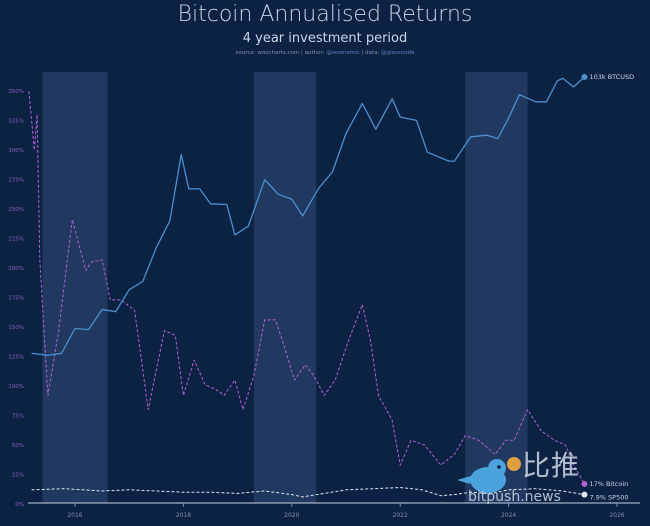 The image size is (650, 526). Describe the element at coordinates (16, 358) in the screenshot. I see `y-tick-label: 125%` at that location.